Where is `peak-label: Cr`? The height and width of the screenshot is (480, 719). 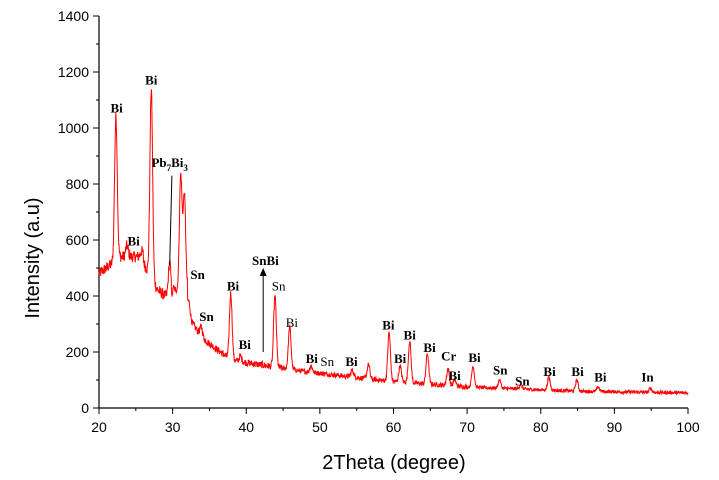
peak-label: Cr is located at coordinates (448, 355).